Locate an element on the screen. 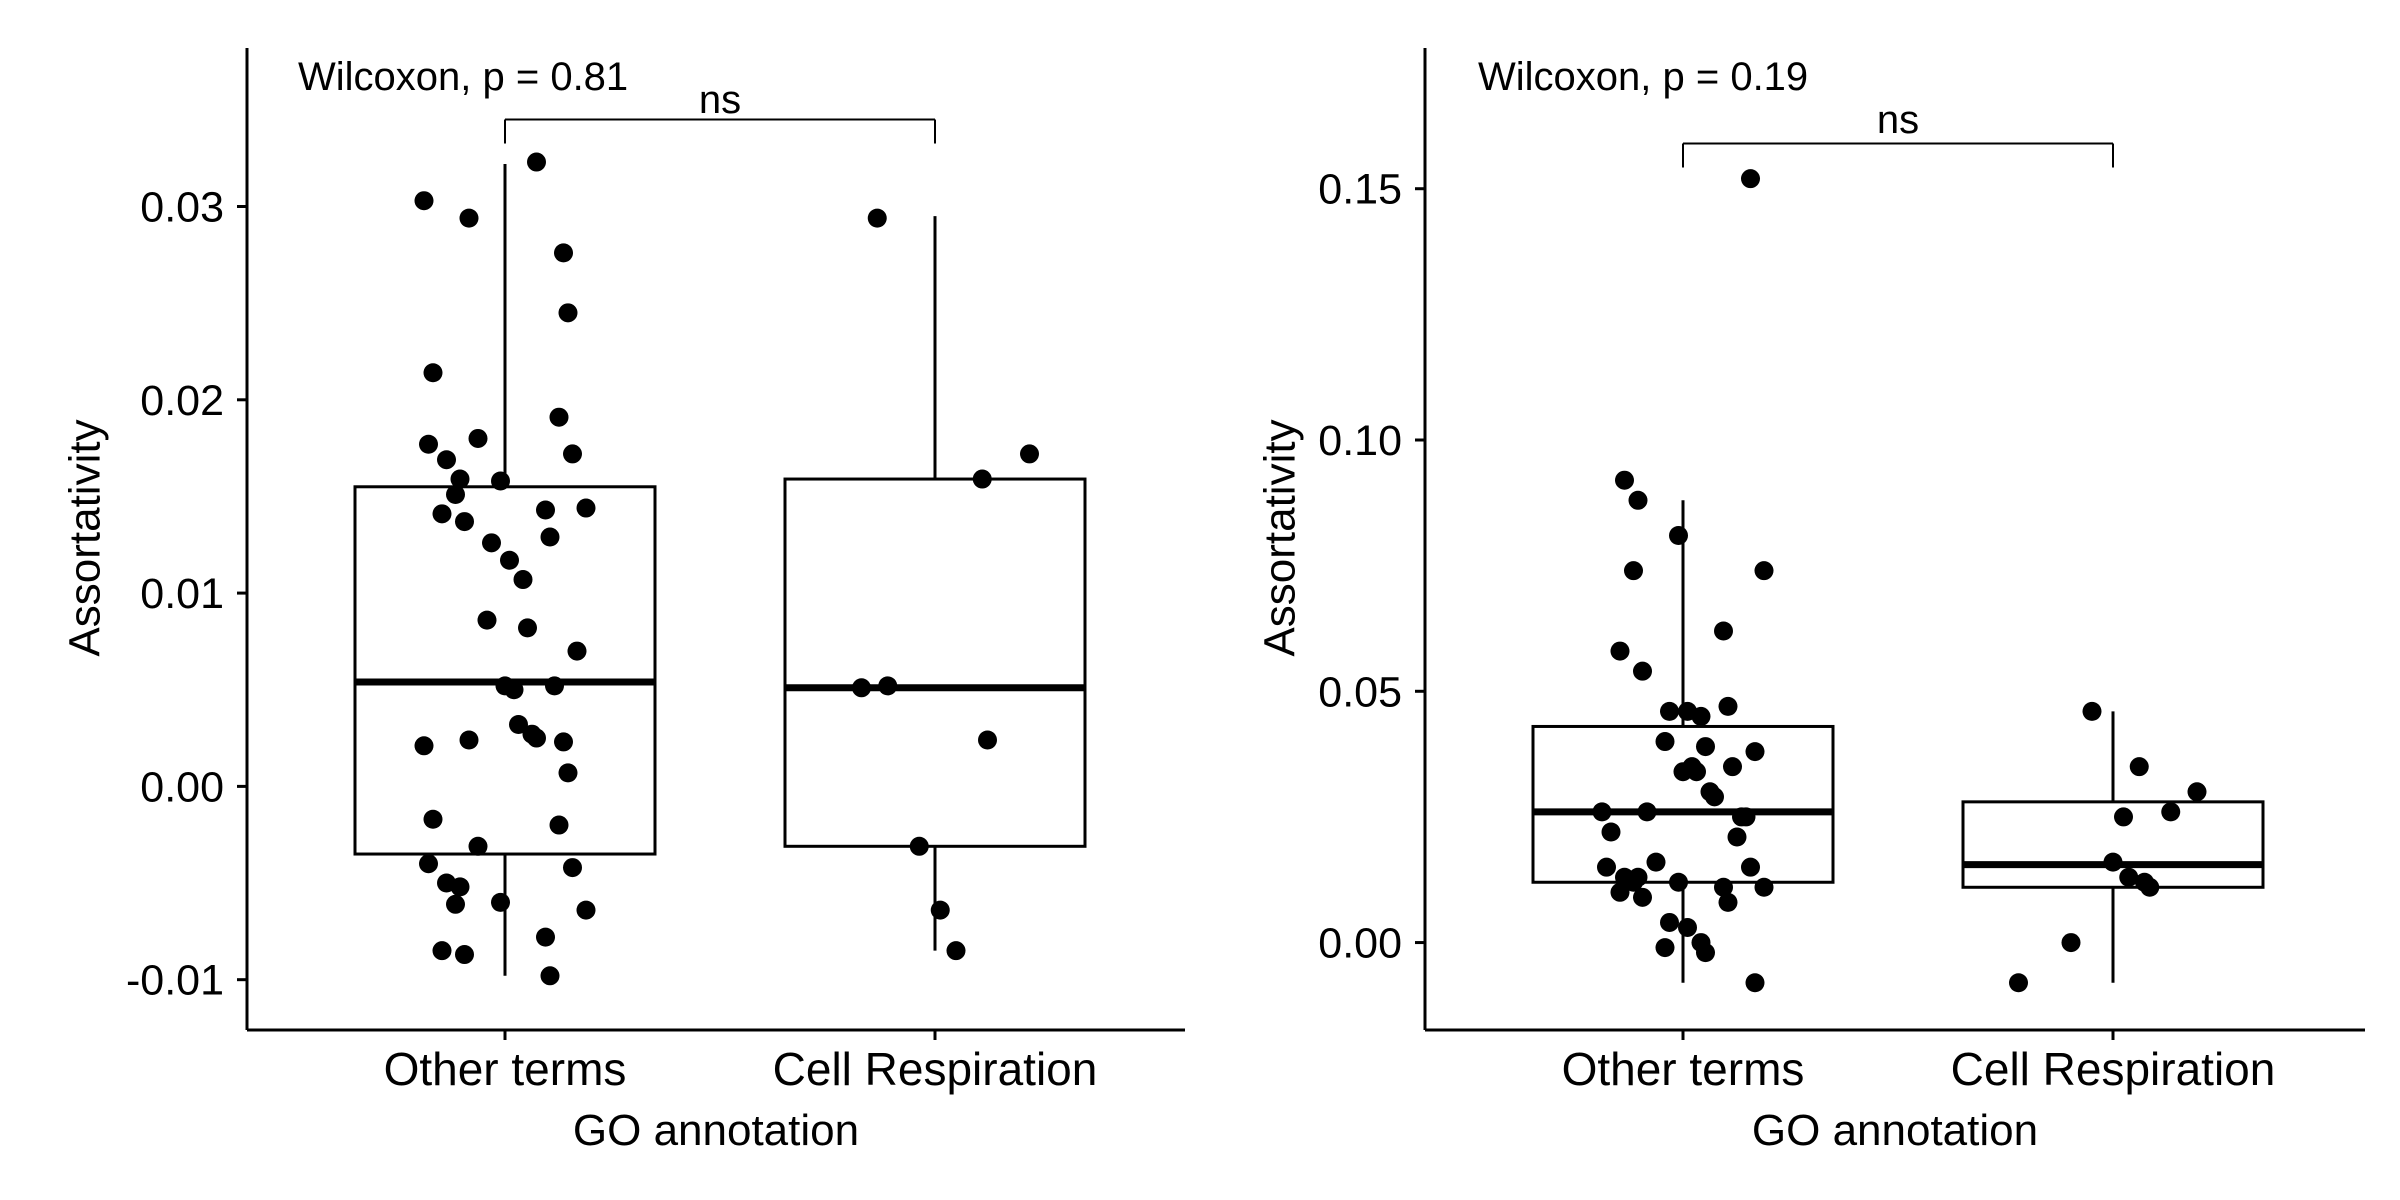  x-tick-label: Cell Respiration is located at coordinates (935, 1069).